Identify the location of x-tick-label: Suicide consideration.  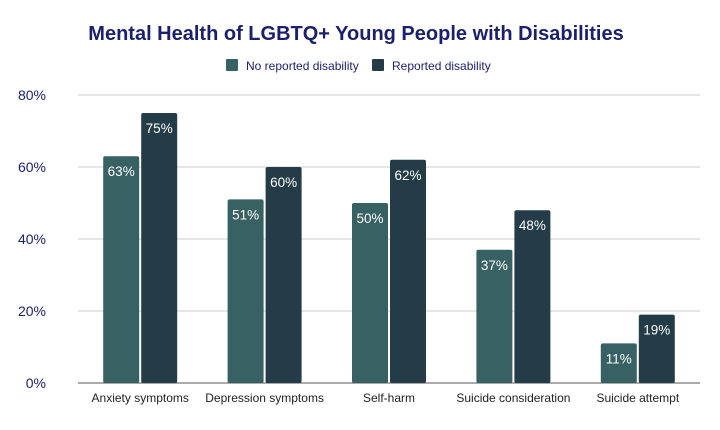
(513, 398).